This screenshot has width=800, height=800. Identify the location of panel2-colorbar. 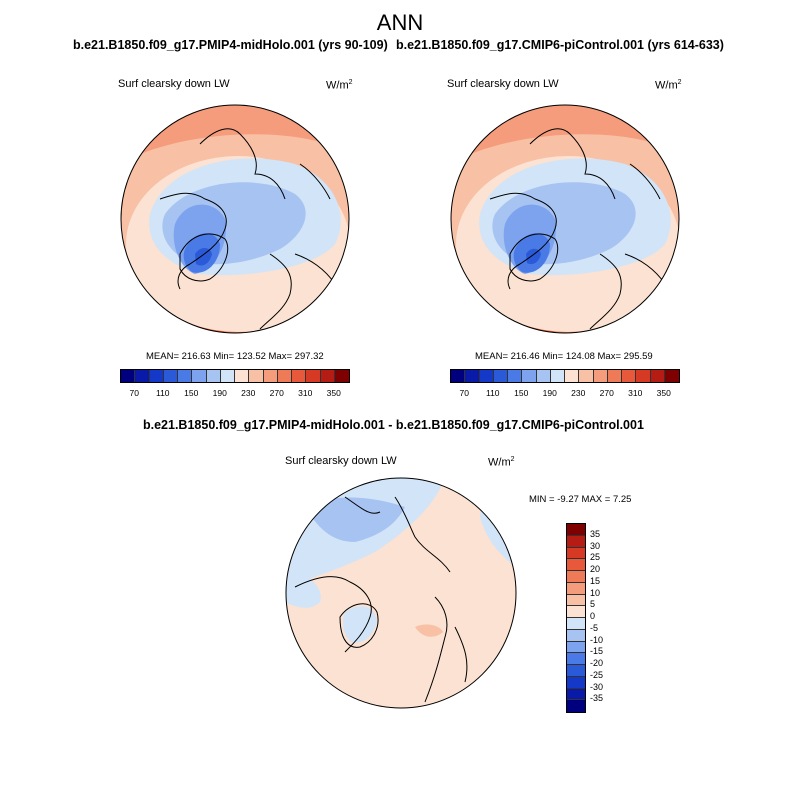
(565, 376).